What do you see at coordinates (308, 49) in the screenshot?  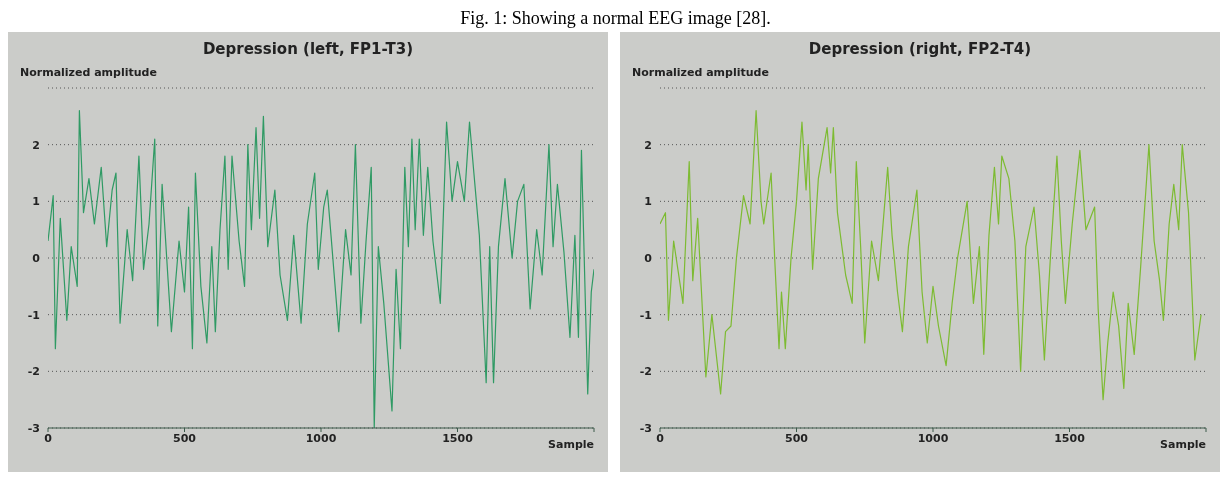 I see `chart-title: Depression (left, FP1-T3)` at bounding box center [308, 49].